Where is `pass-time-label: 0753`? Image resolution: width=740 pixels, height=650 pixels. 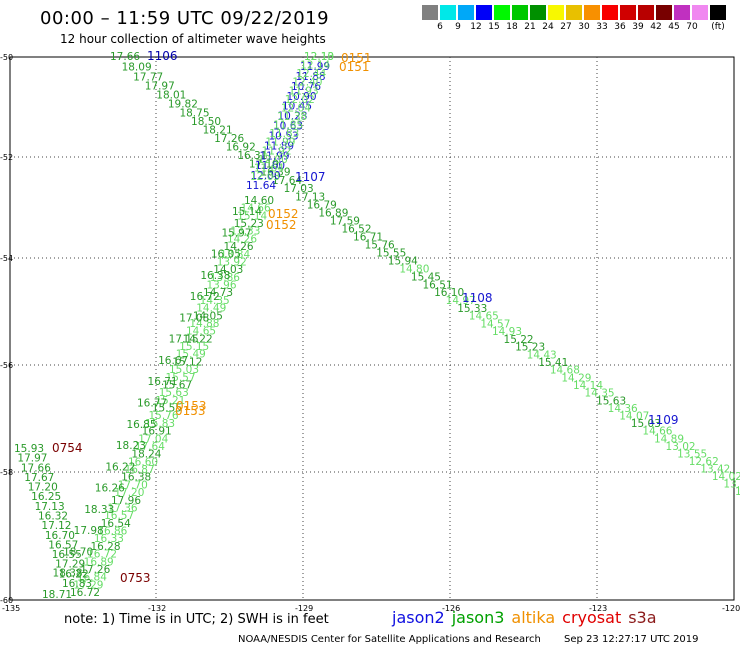 pass-time-label: 0753 is located at coordinates (135, 578).